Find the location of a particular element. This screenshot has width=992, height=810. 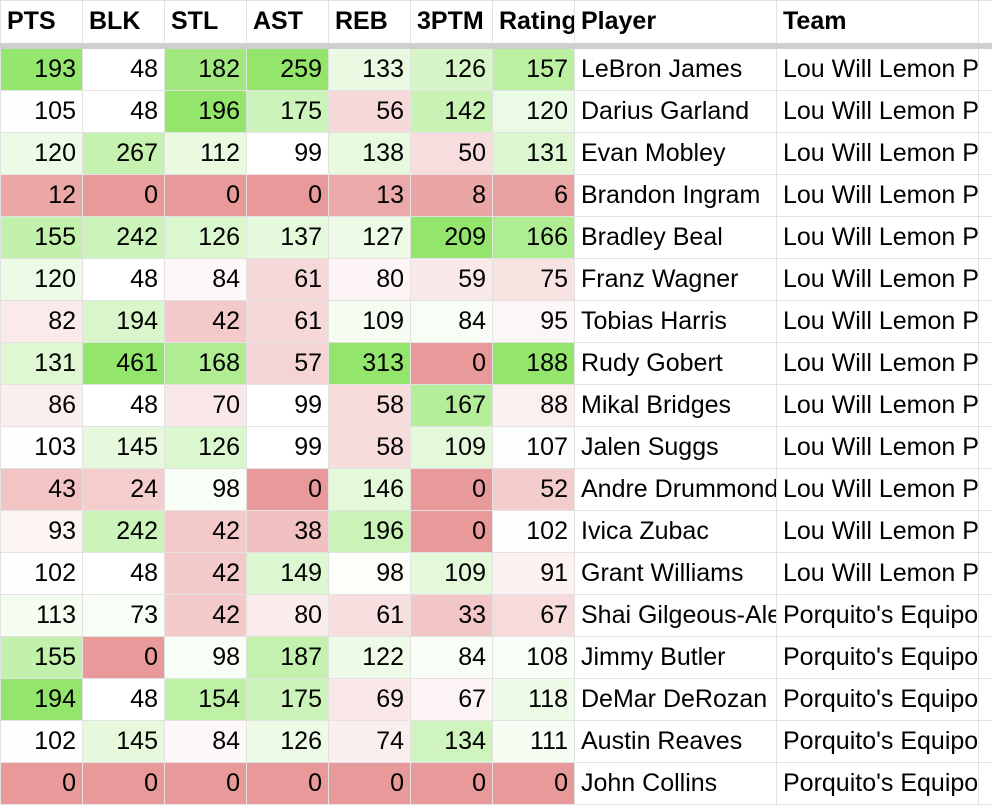

cell-player: Franz Wagner is located at coordinates (675, 279).